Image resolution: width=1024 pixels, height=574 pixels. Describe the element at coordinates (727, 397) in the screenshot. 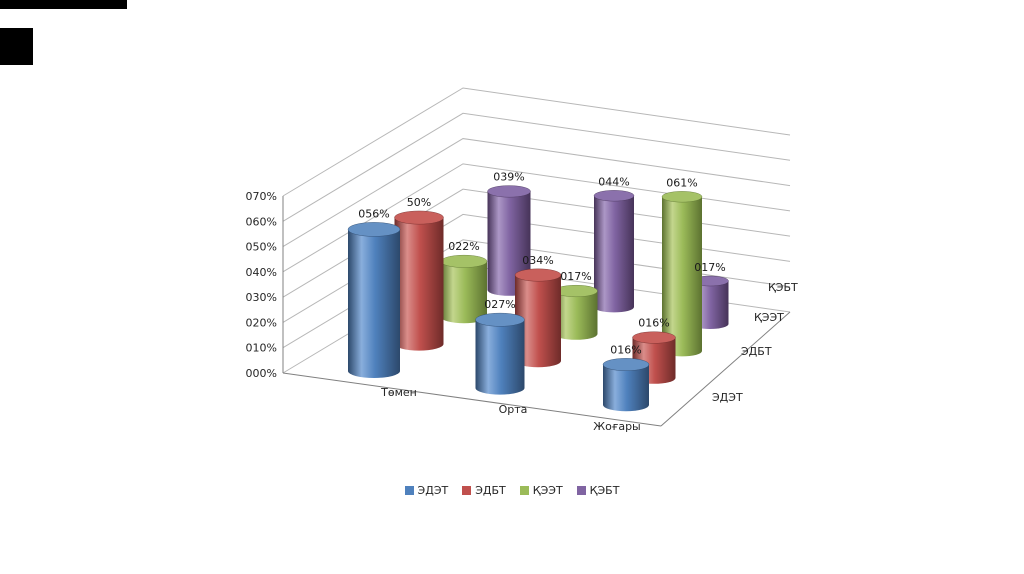

I see `depth-axis-label-ЭДЭТ: ЭДЭТ` at that location.